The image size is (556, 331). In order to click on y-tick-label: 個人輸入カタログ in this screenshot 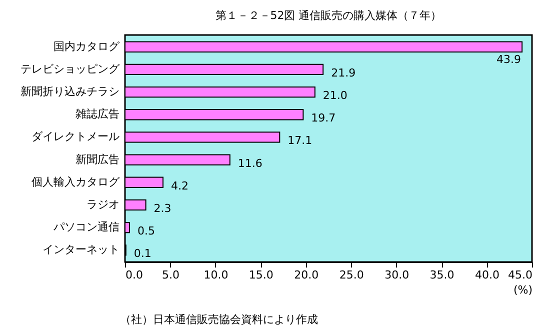, I will do `click(76, 181)`.